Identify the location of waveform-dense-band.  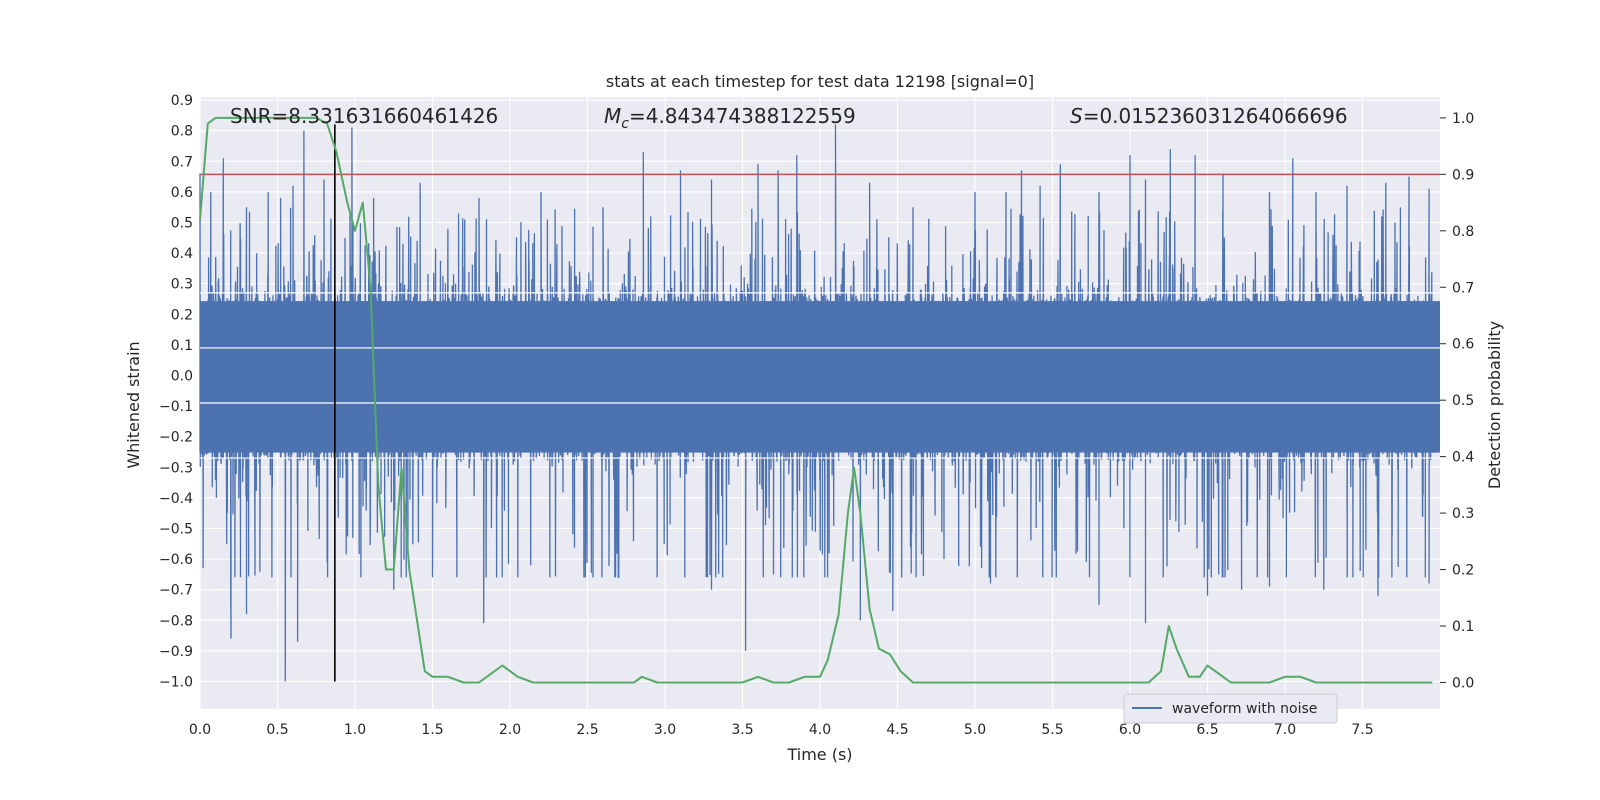
(820, 377).